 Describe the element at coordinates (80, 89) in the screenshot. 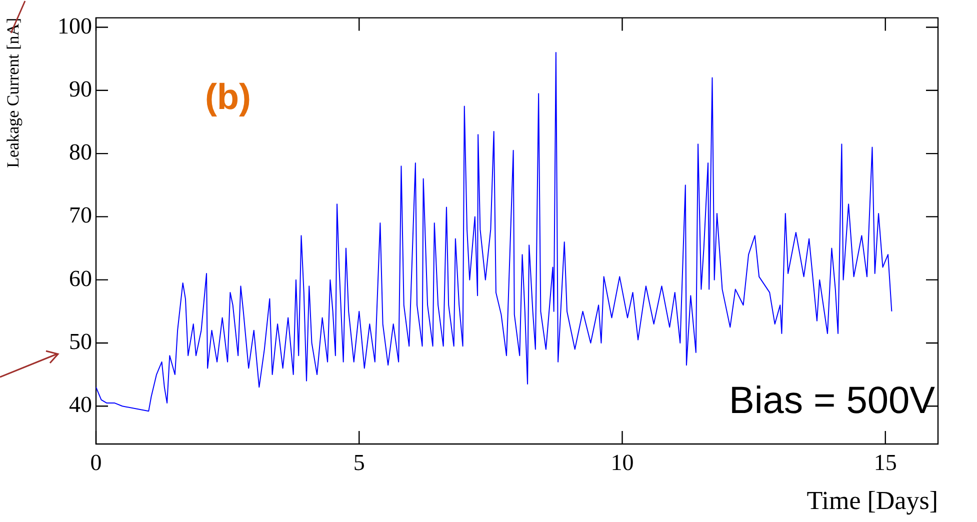

I see `y-tick-label: 90` at that location.